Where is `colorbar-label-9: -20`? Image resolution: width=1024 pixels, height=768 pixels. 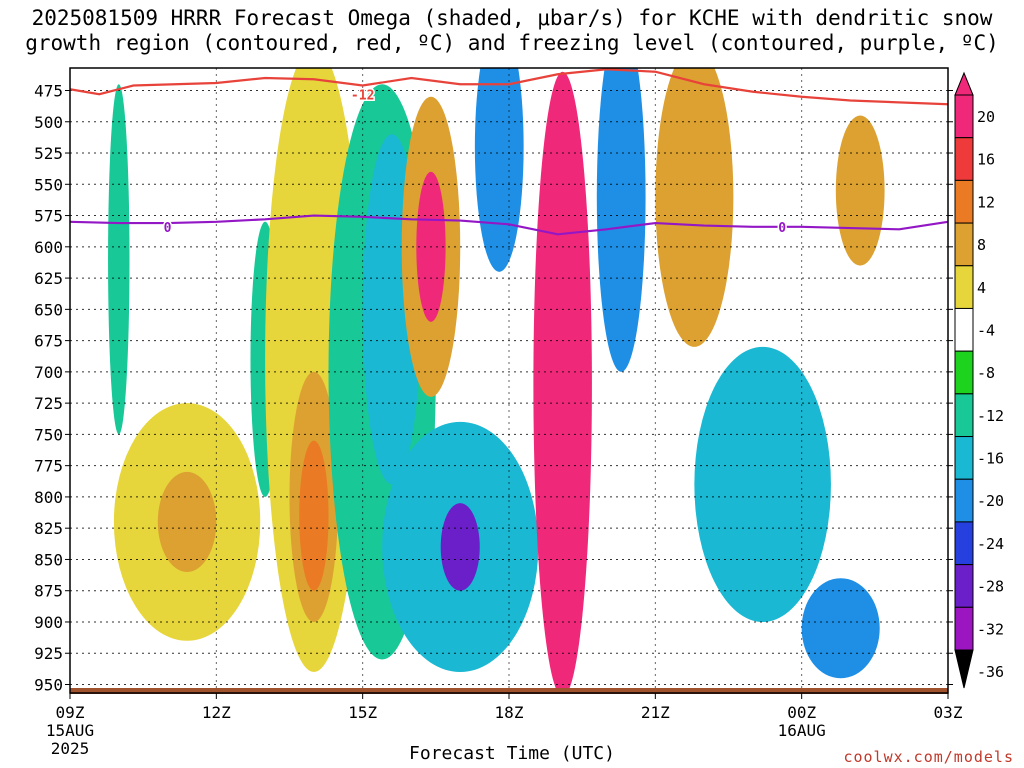
colorbar-label-9: -20 is located at coordinates (990, 501).